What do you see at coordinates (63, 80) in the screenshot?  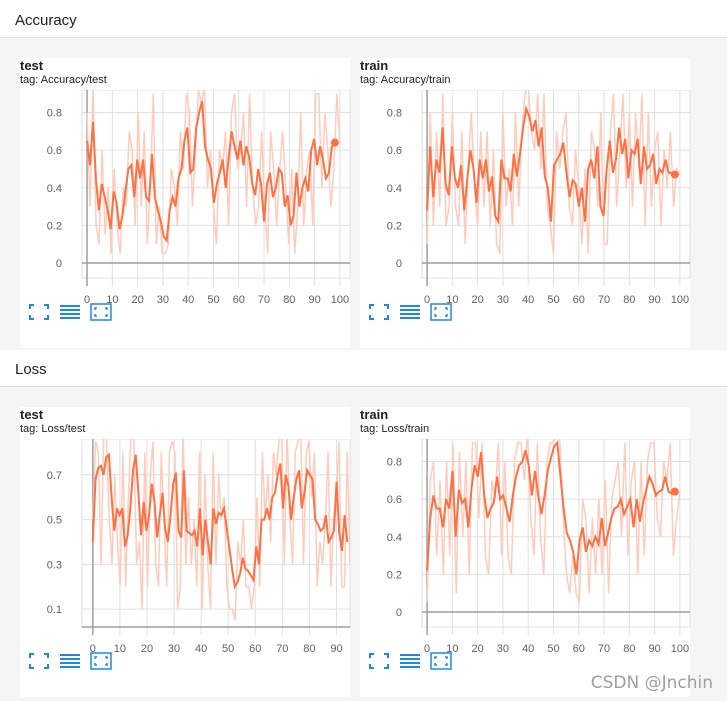 I see `card-tag: tag: Accuracy/test` at bounding box center [63, 80].